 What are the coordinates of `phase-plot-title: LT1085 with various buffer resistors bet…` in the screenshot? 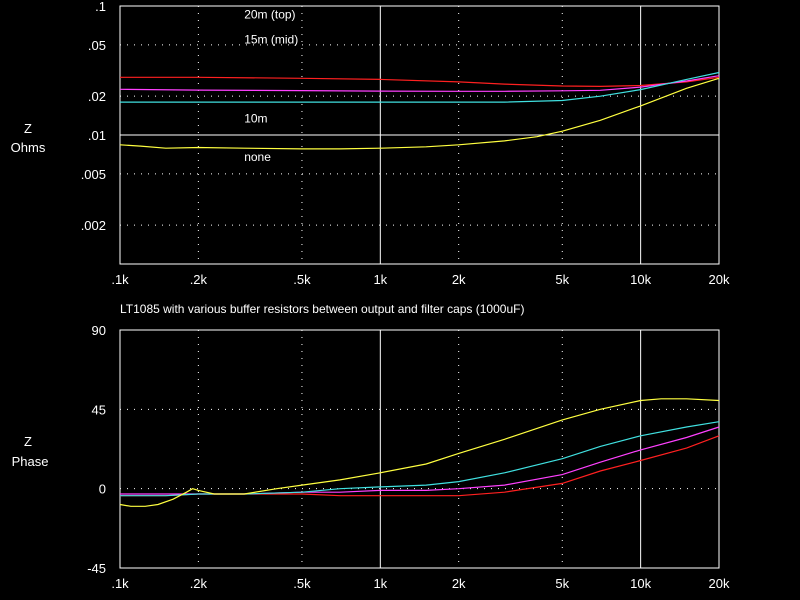 It's located at (322, 309).